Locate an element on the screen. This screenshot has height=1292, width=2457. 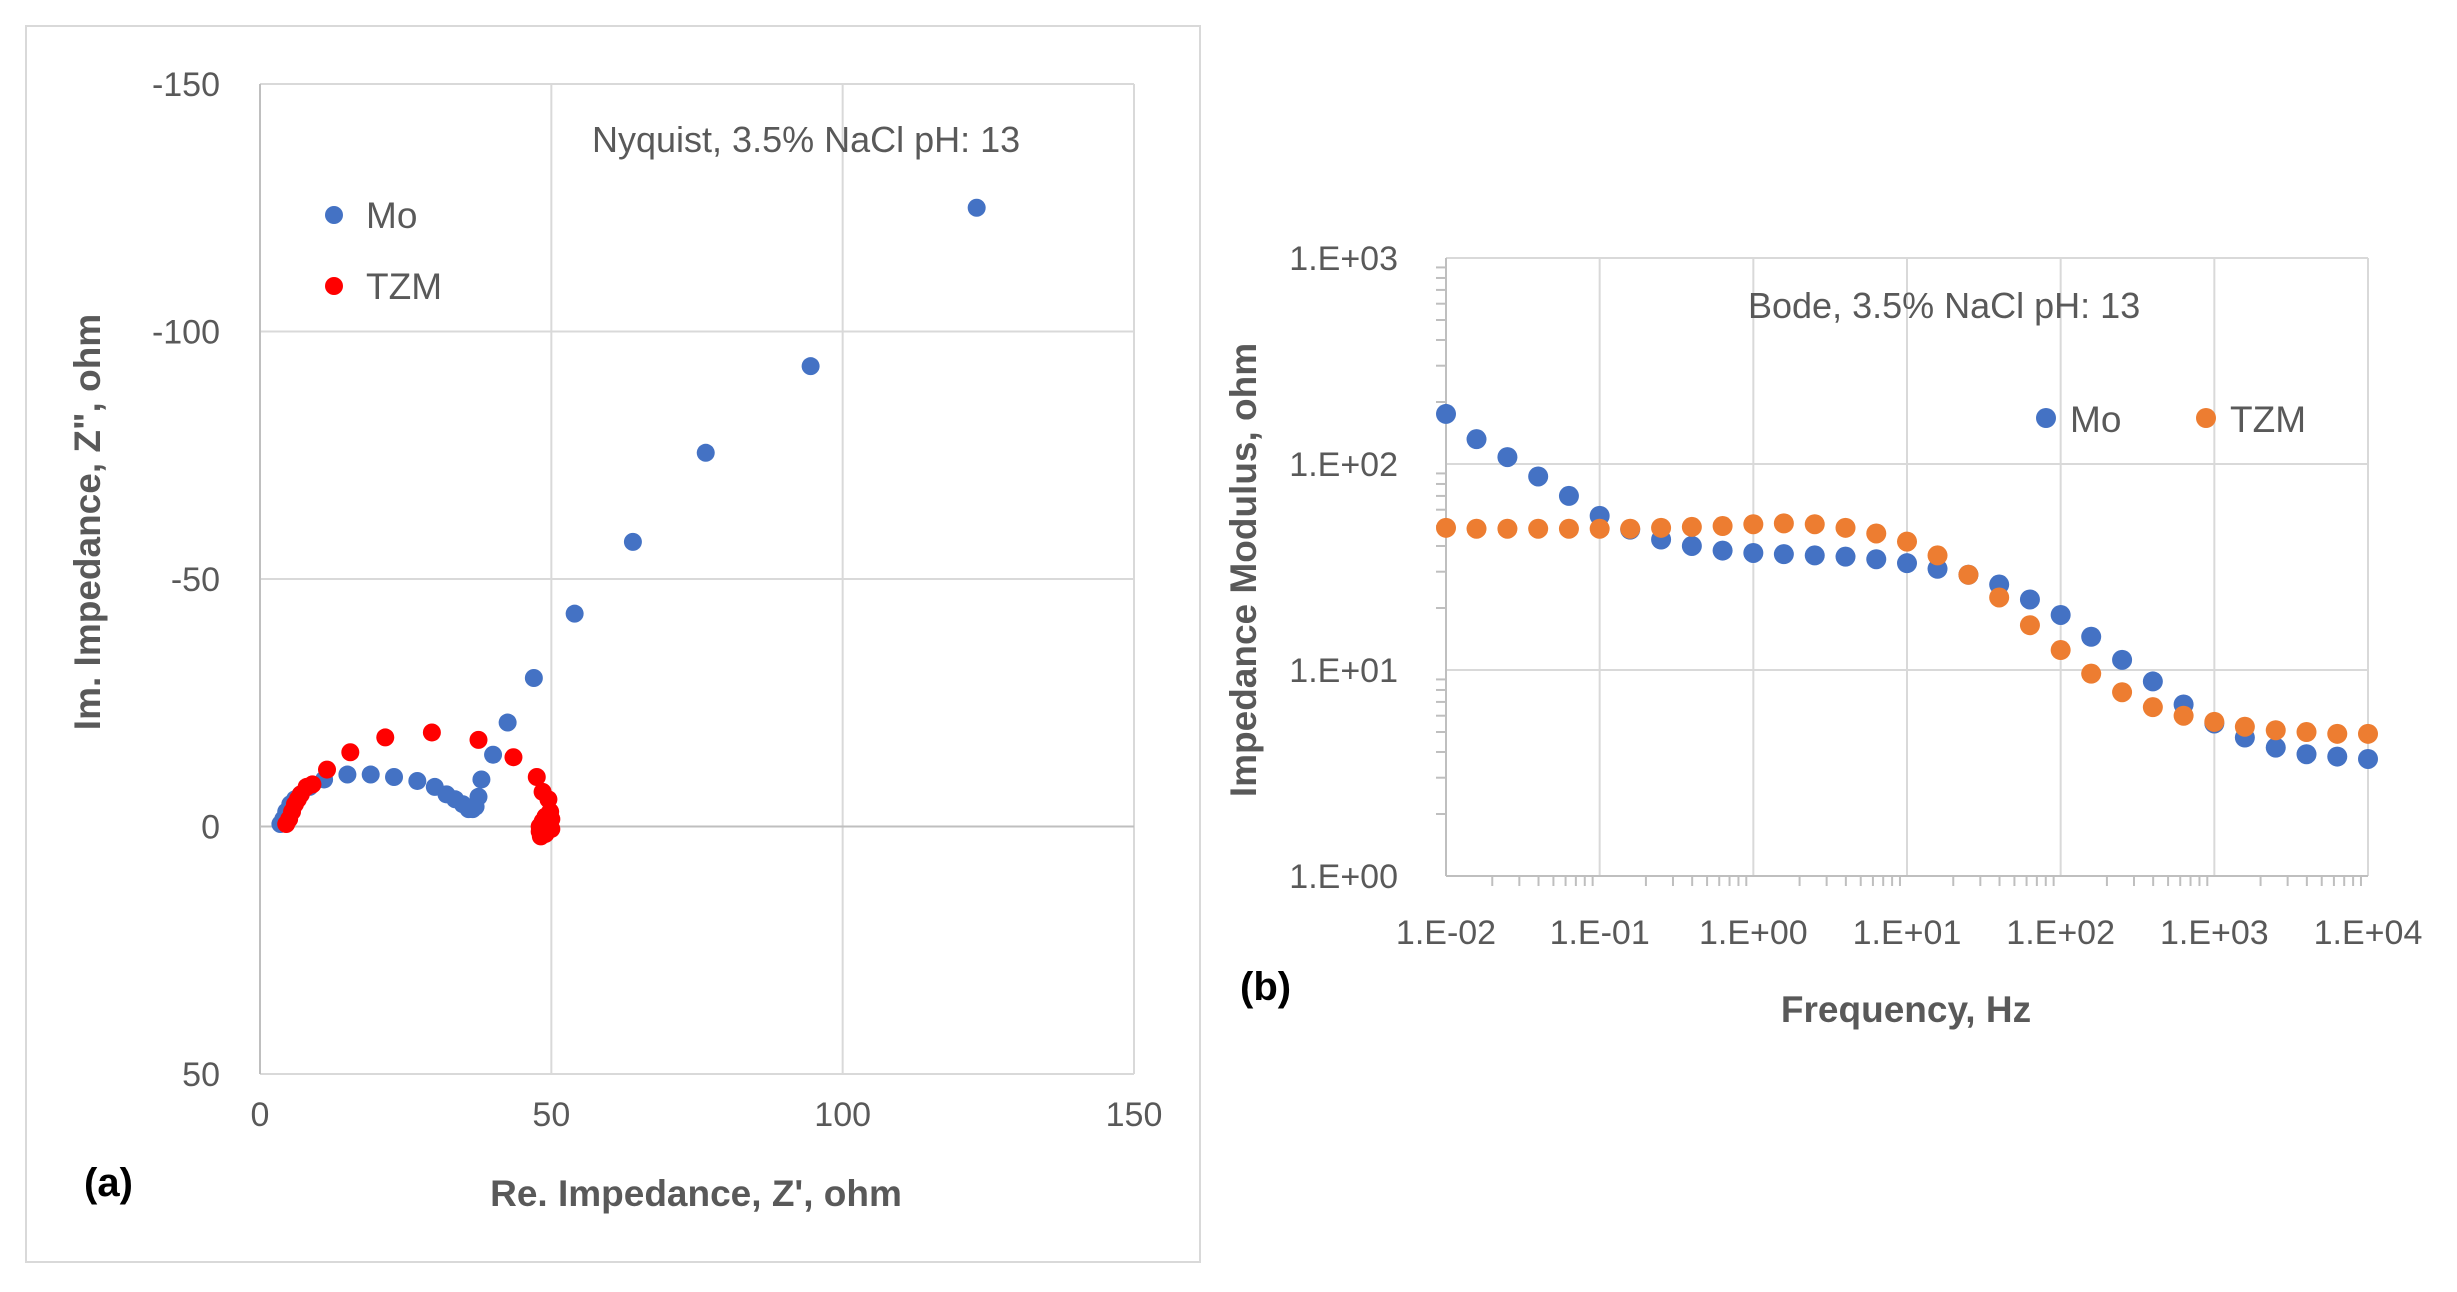
panel-label-a: (a) is located at coordinates (108, 1183).